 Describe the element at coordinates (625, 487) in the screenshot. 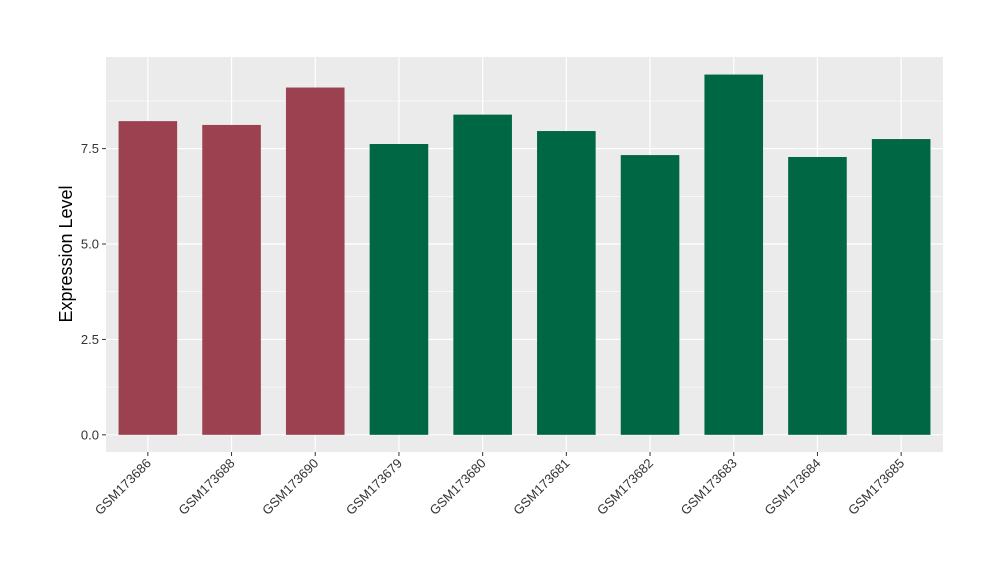

I see `x-tick-label: GSM173682` at that location.